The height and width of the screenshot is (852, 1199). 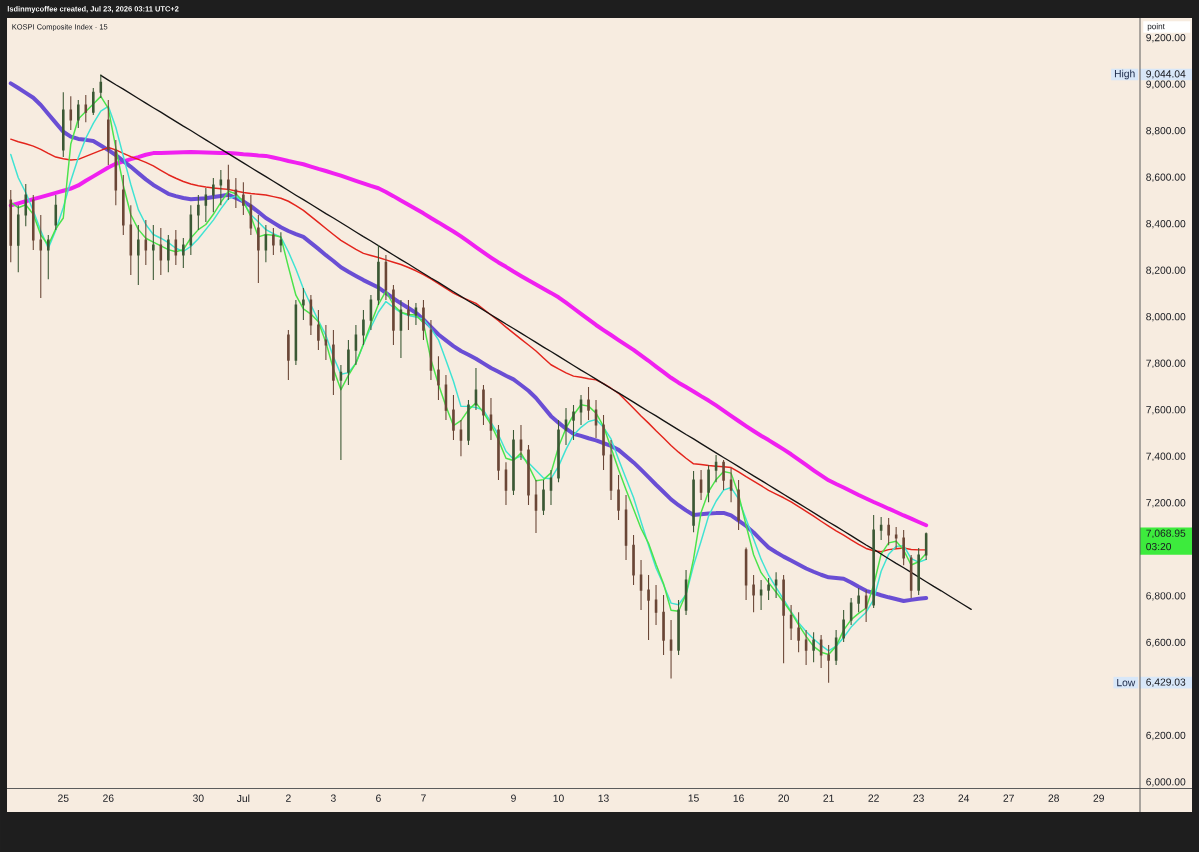 What do you see at coordinates (1126, 683) in the screenshot?
I see `annotation: Low` at bounding box center [1126, 683].